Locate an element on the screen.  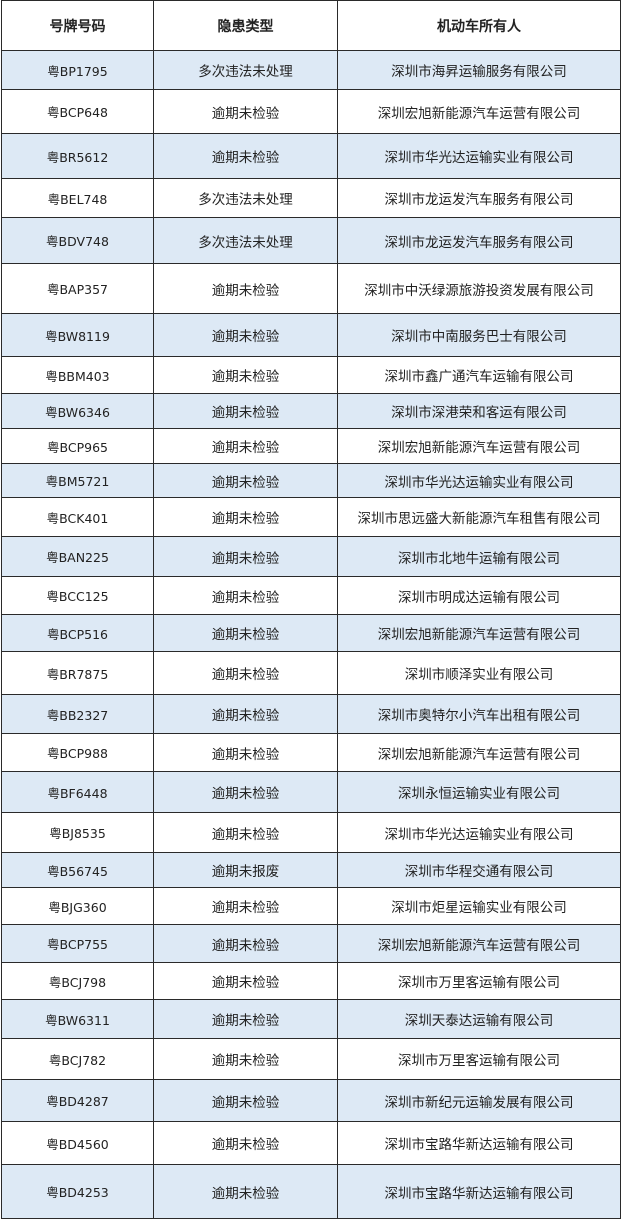
cell-plate: 粤BW8119 is located at coordinates (77, 335).